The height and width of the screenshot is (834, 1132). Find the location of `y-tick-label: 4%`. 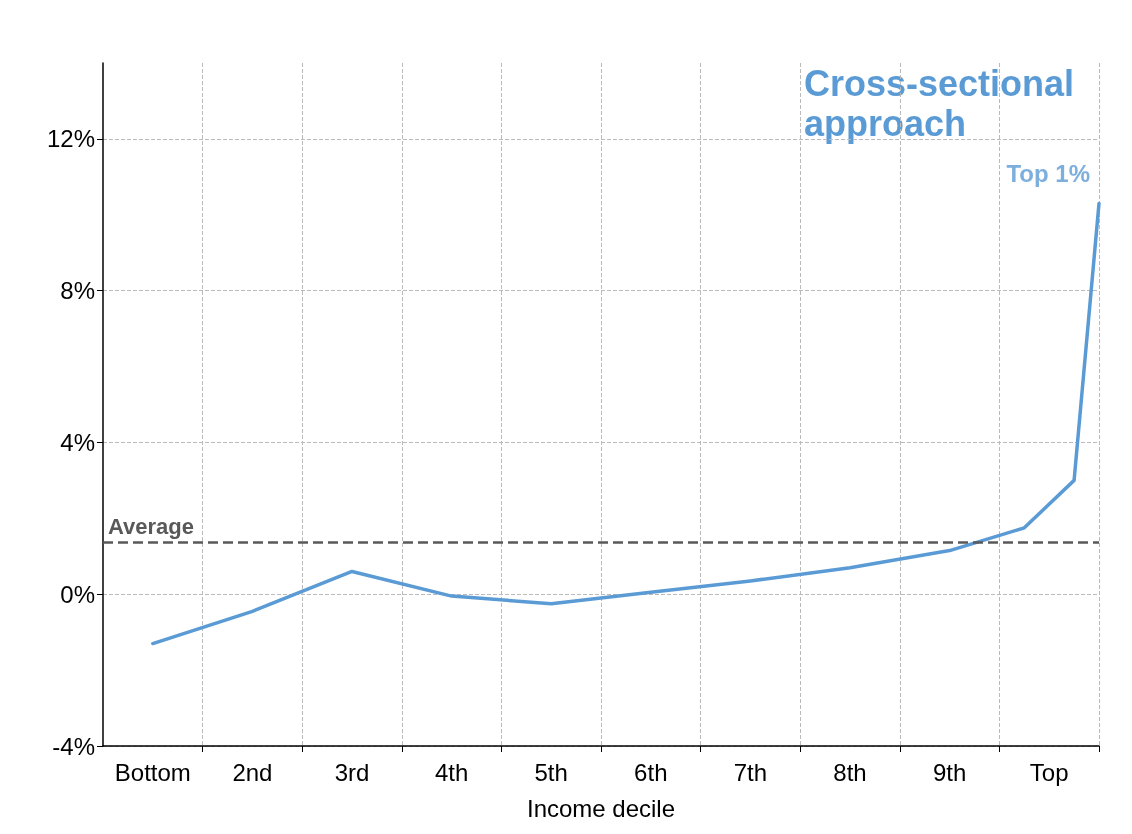

y-tick-label: 4% is located at coordinates (77, 442).